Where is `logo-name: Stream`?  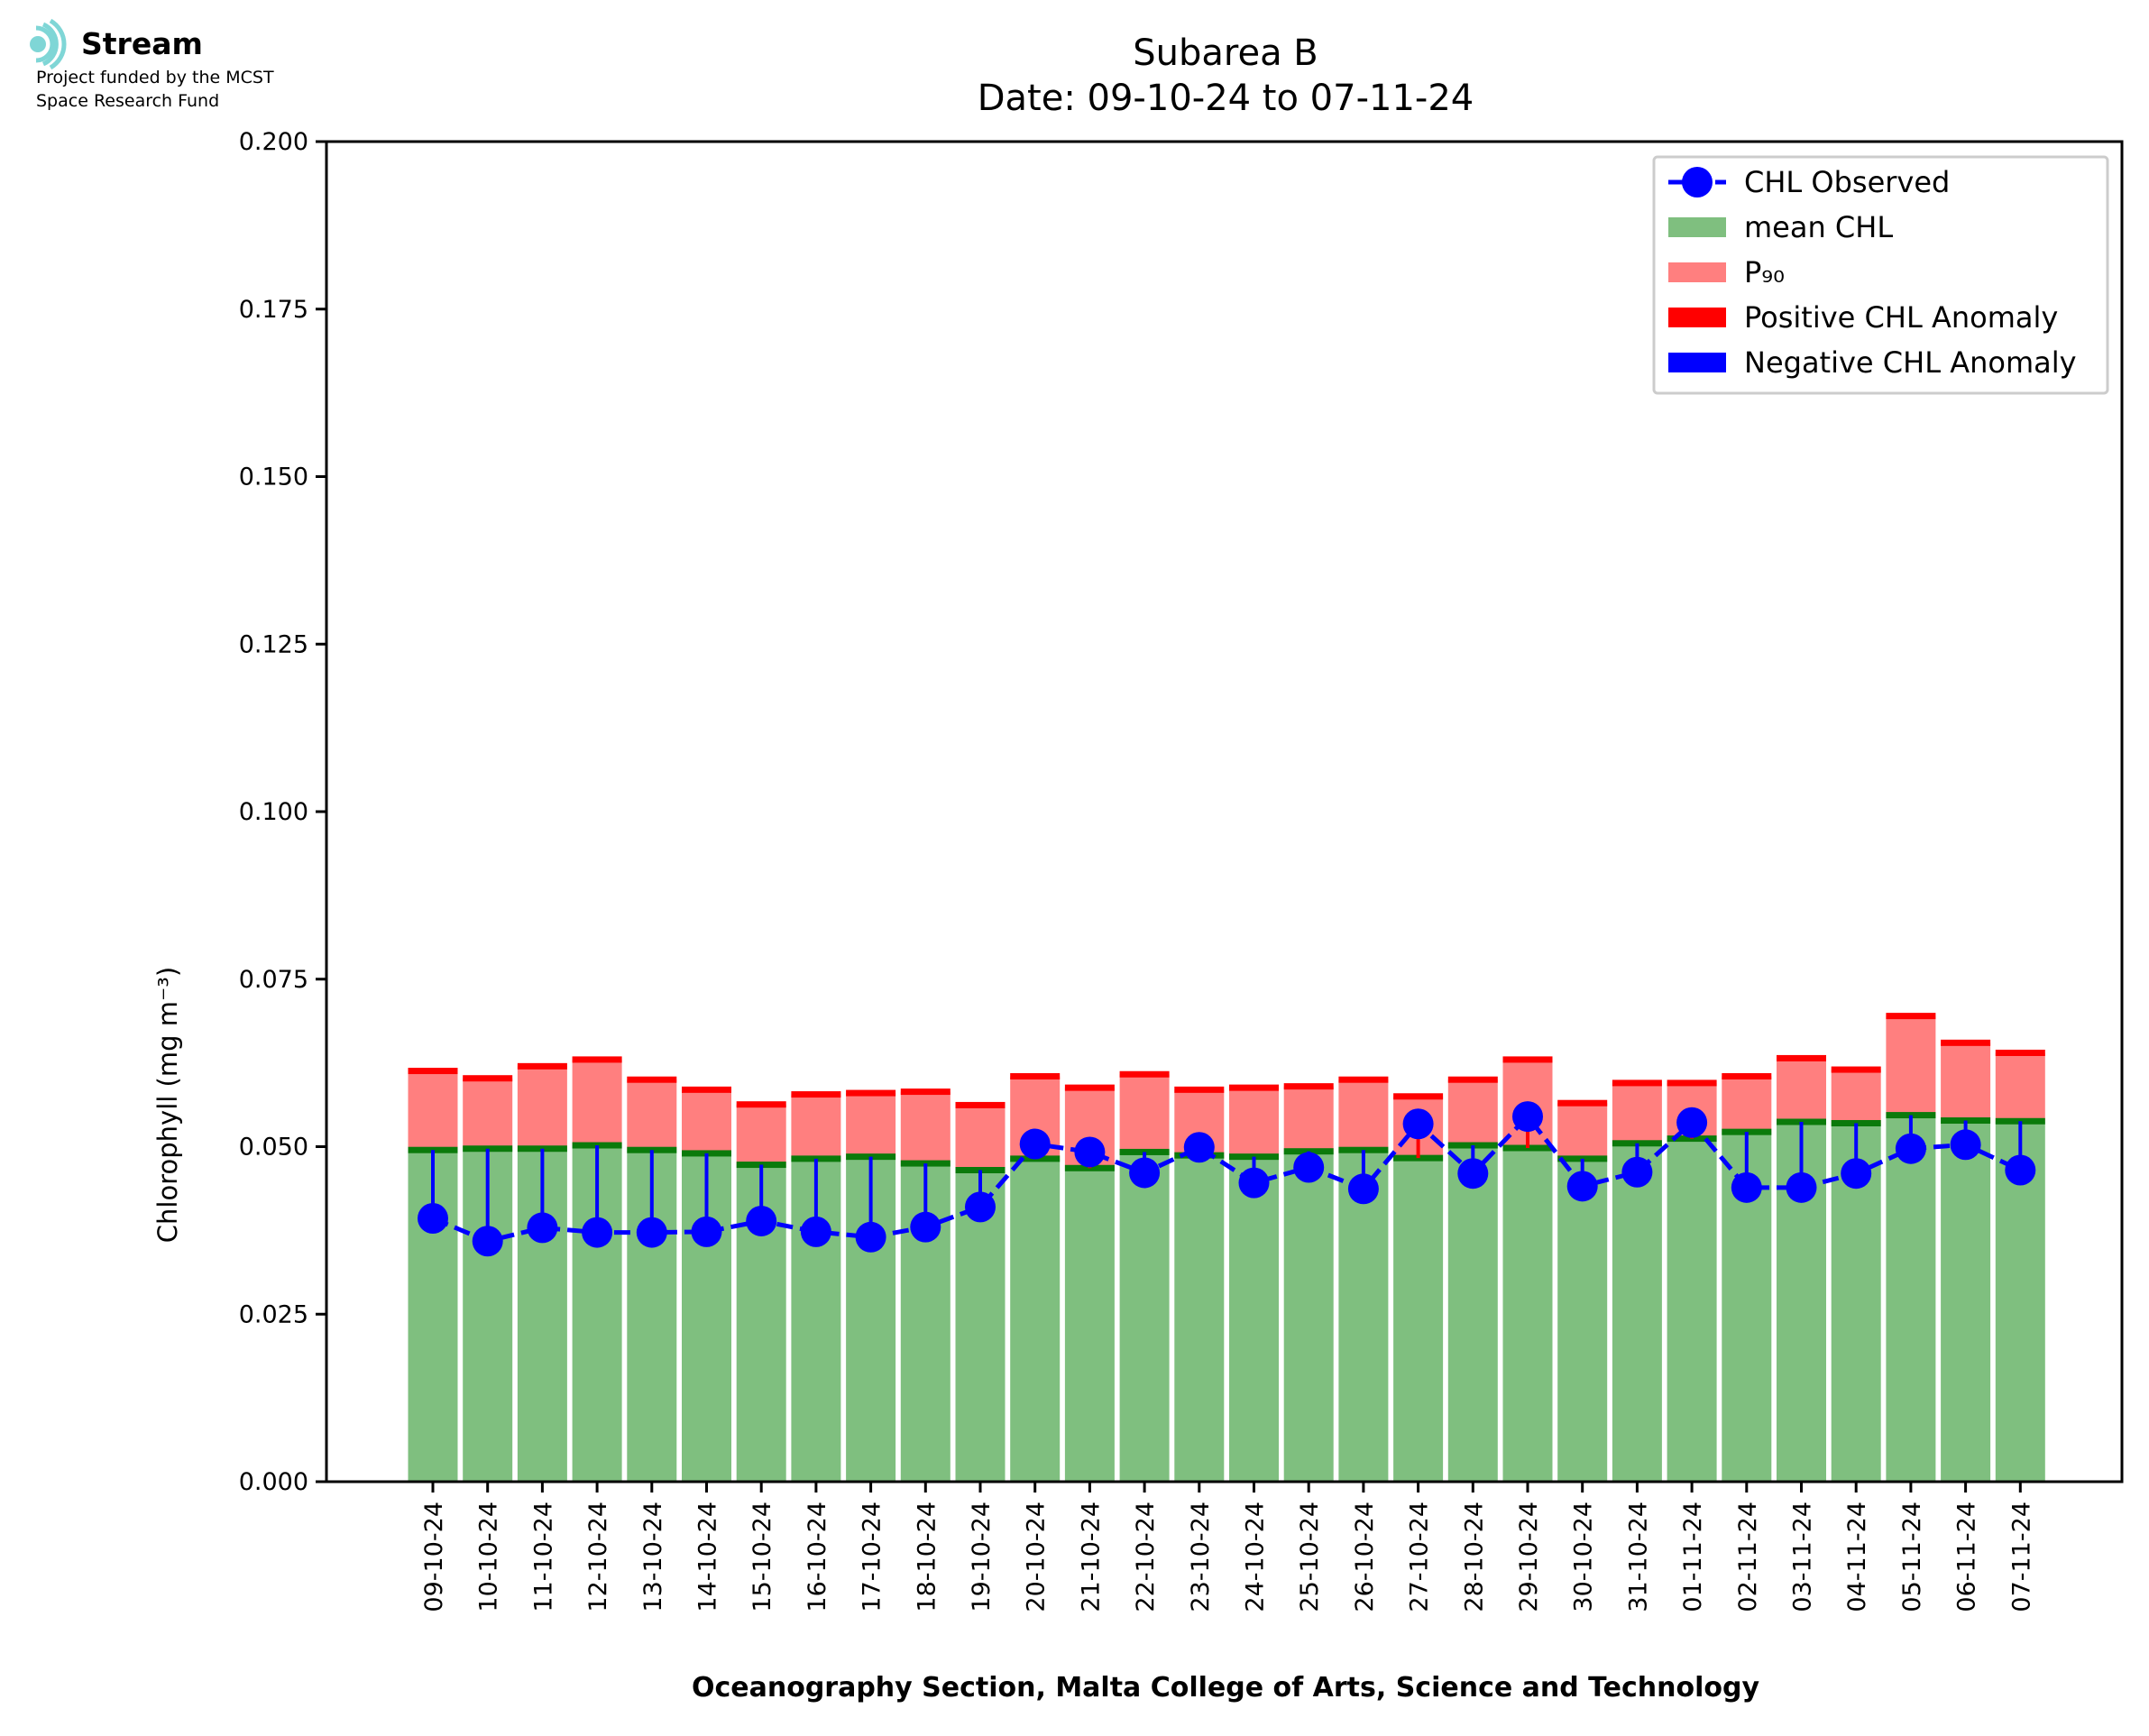 logo-name: Stream is located at coordinates (142, 43).